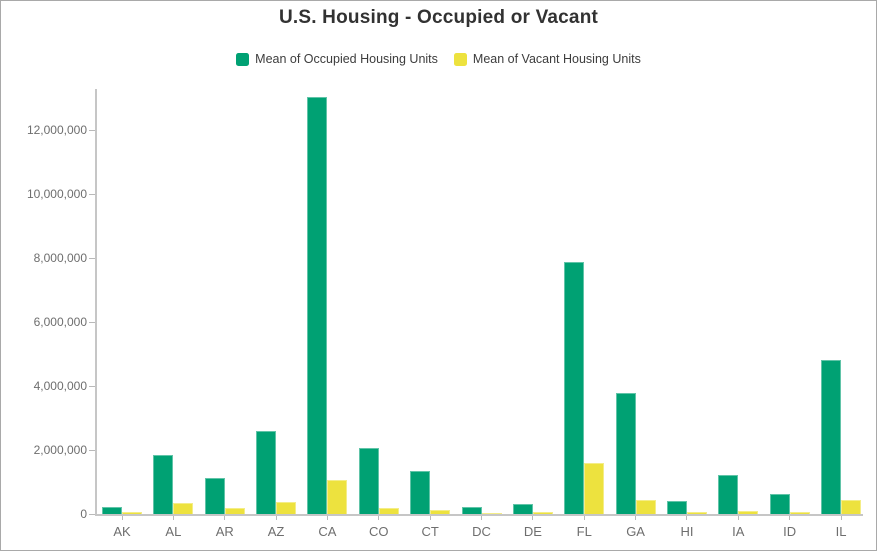 This screenshot has height=551, width=877. Describe the element at coordinates (479, 515) in the screenshot. I see `x-axis-line` at that location.